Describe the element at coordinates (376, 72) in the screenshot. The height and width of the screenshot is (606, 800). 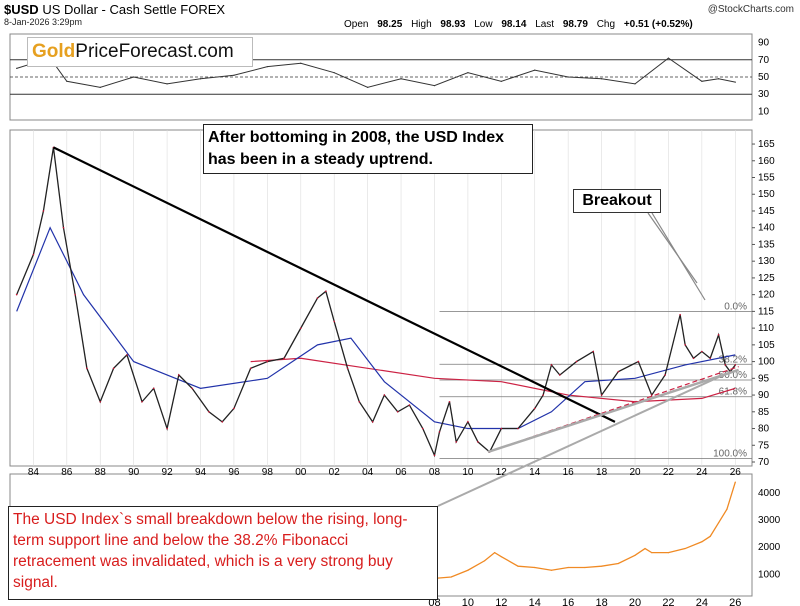
I see `rsi-line` at that location.